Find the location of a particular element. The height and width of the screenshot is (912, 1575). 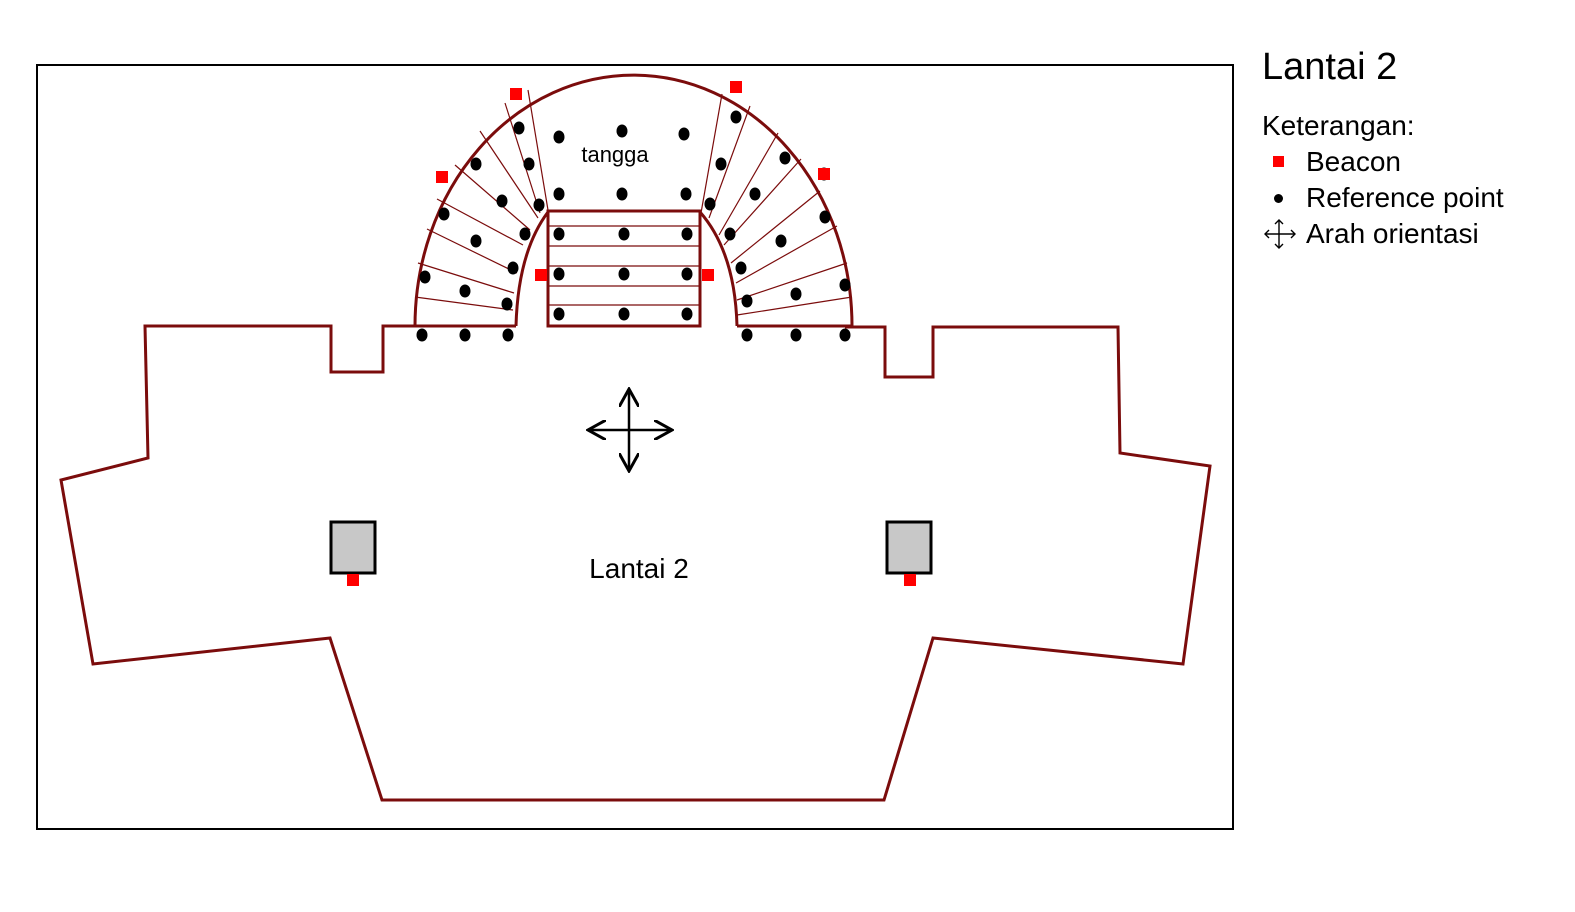

stair-outer-arc is located at coordinates (633, 200).